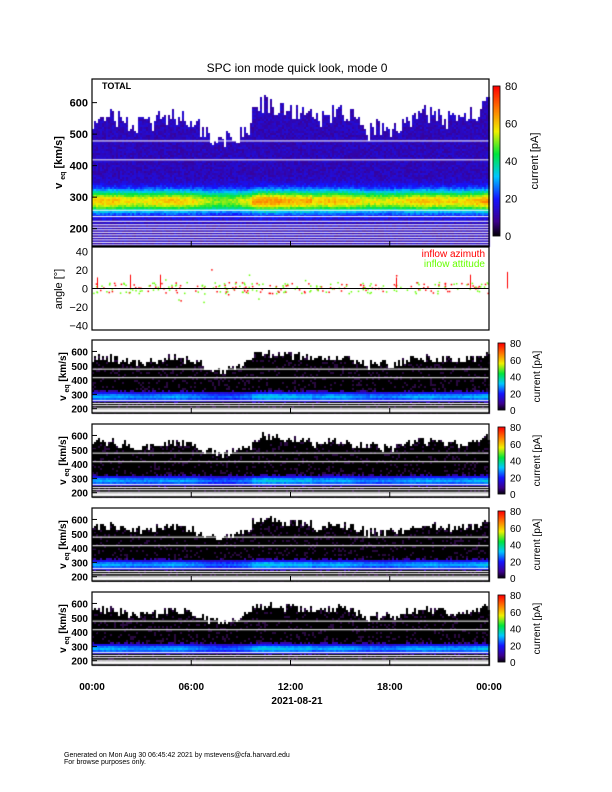 This screenshot has height=792, width=612. What do you see at coordinates (123, 430) in the screenshot?
I see `panel-label: B sensor` at bounding box center [123, 430].